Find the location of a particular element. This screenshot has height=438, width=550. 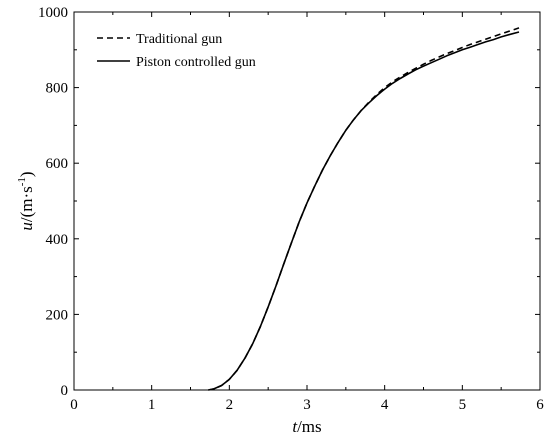

x-tick-labels: 0 1 2 3 4 5 6 is located at coordinates (307, 405).